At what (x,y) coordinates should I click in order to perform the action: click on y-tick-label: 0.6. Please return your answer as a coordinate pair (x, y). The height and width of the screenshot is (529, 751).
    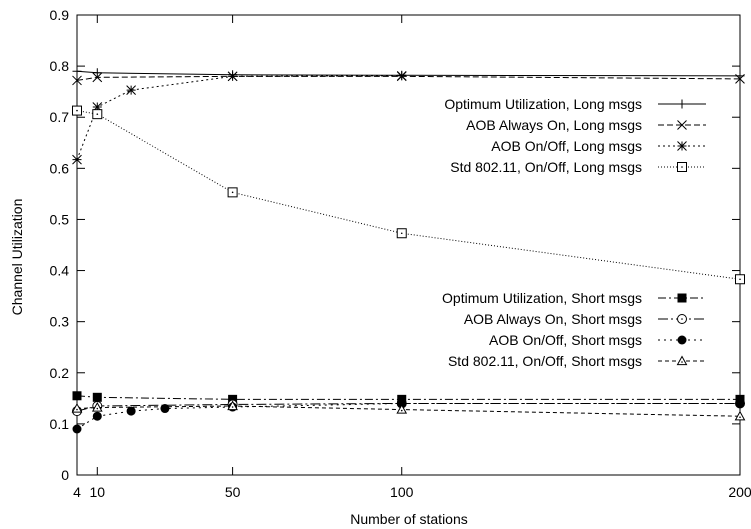
    Looking at the image, I should click on (60, 168).